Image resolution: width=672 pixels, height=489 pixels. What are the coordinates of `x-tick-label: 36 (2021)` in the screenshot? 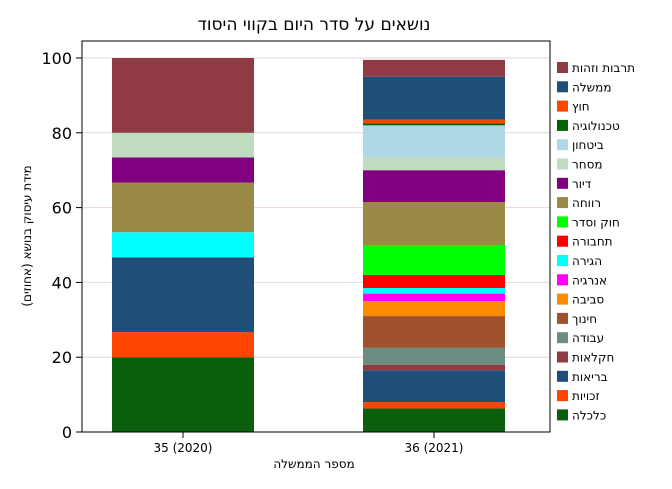 It's located at (434, 448).